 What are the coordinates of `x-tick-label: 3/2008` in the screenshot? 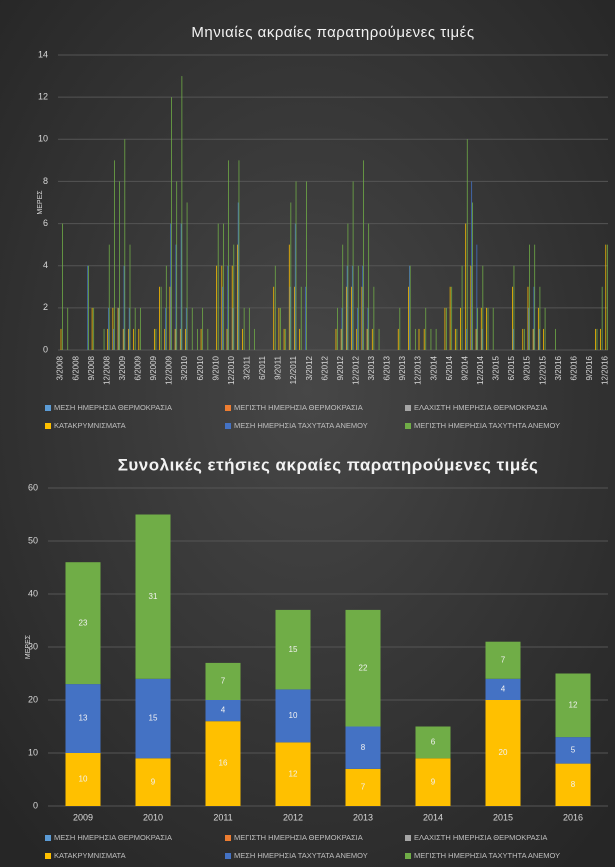 It's located at (60, 367).